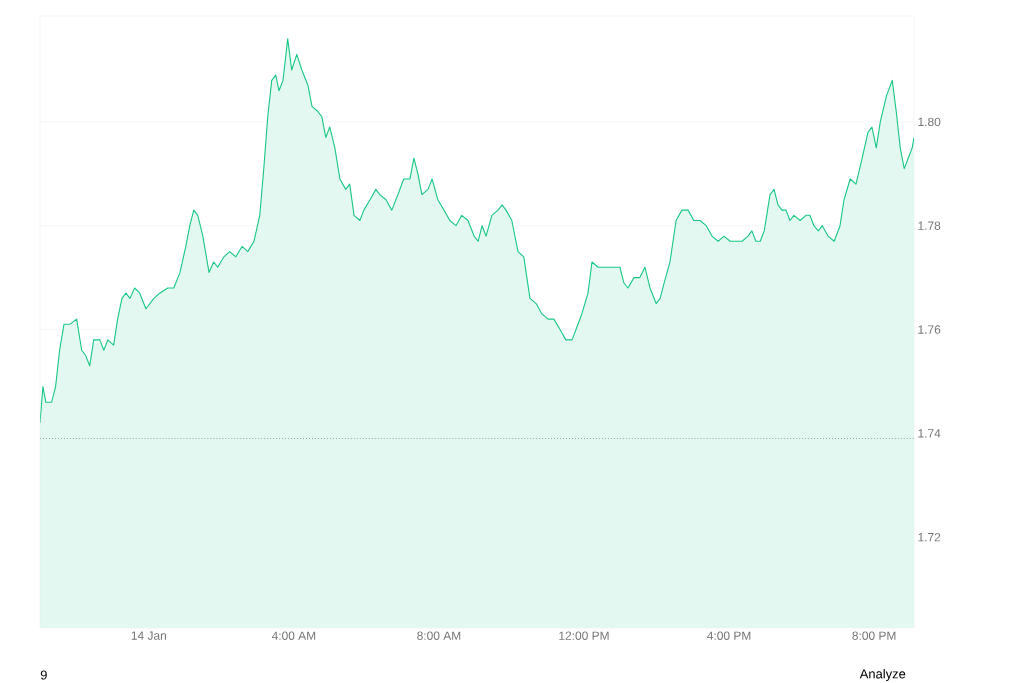 The image size is (1024, 683). I want to click on y-tick-label: 1.78, so click(929, 225).